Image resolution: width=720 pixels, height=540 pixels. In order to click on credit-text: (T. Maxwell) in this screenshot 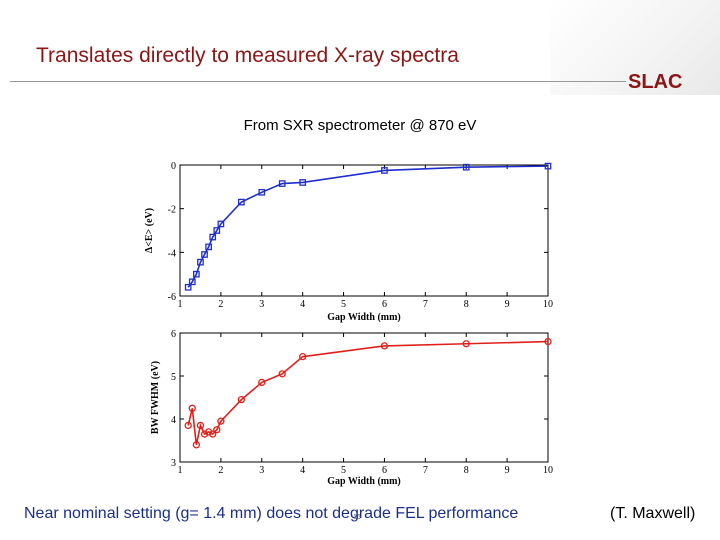, I will do `click(653, 513)`.